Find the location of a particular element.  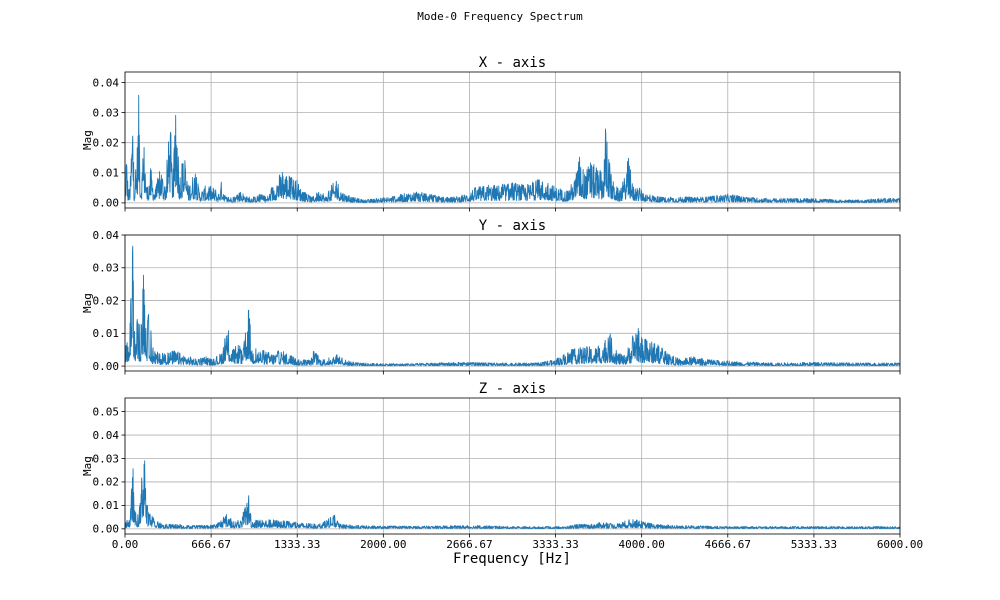

x-tick-label: 2000.00 is located at coordinates (383, 544).